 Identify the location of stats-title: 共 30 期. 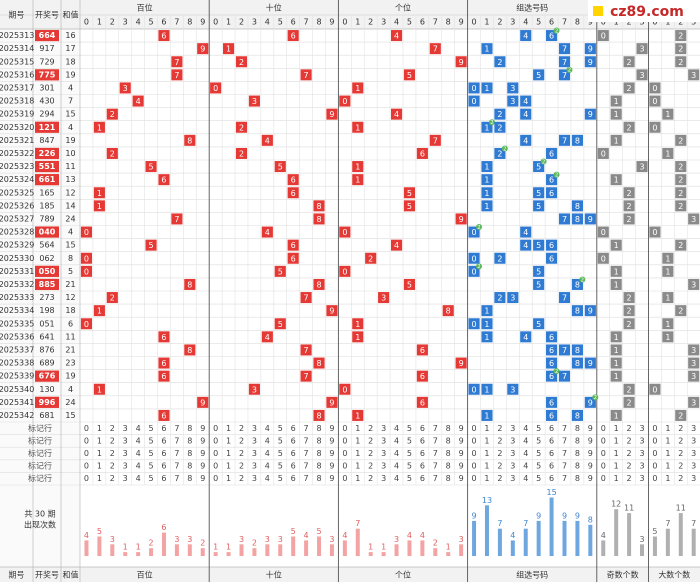
(39, 514).